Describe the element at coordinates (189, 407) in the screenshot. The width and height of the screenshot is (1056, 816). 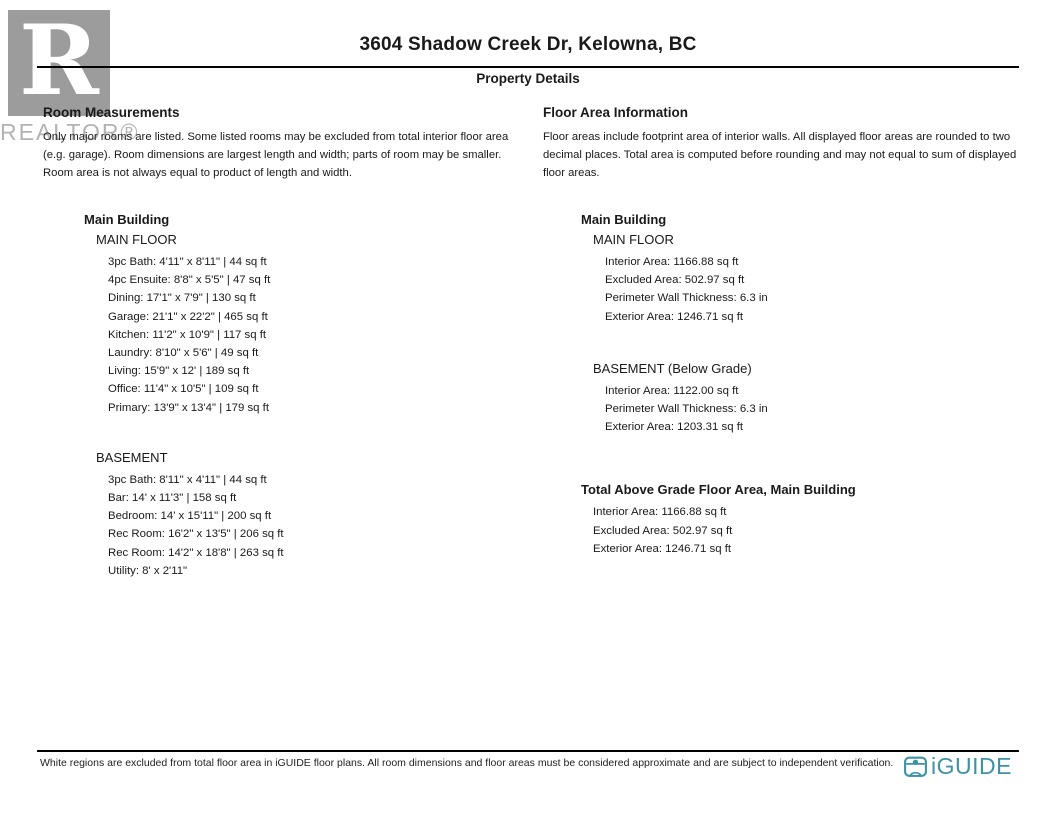
I see `room-measurement-row: Primary: 13'9" x 13'4" | 179 sq ft` at that location.